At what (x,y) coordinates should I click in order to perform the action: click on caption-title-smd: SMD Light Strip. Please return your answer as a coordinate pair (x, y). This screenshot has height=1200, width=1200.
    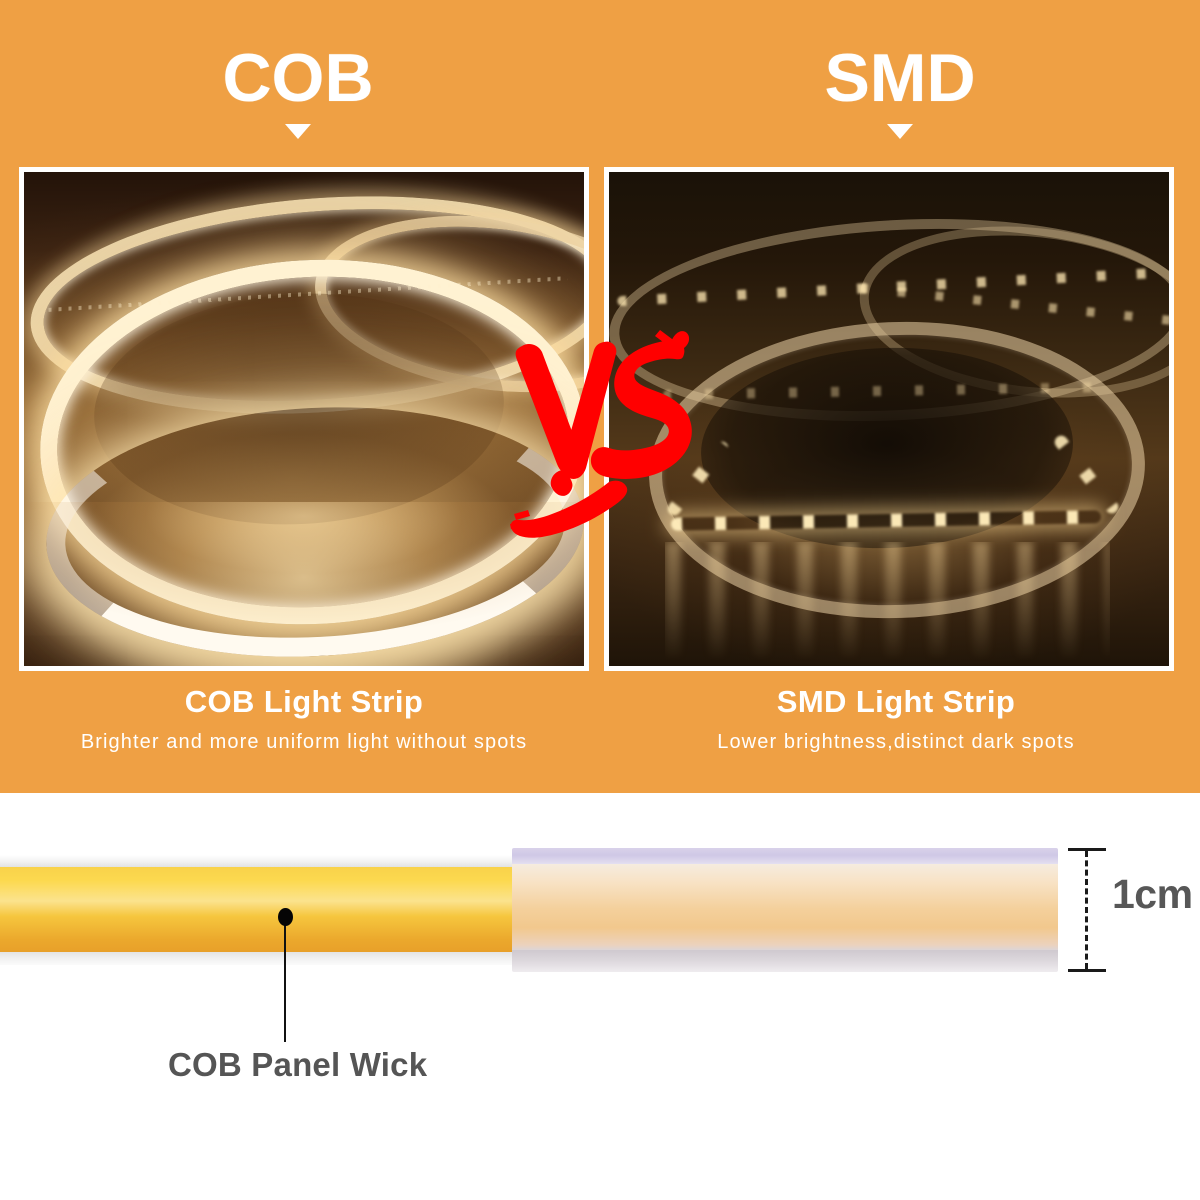
    Looking at the image, I should click on (896, 701).